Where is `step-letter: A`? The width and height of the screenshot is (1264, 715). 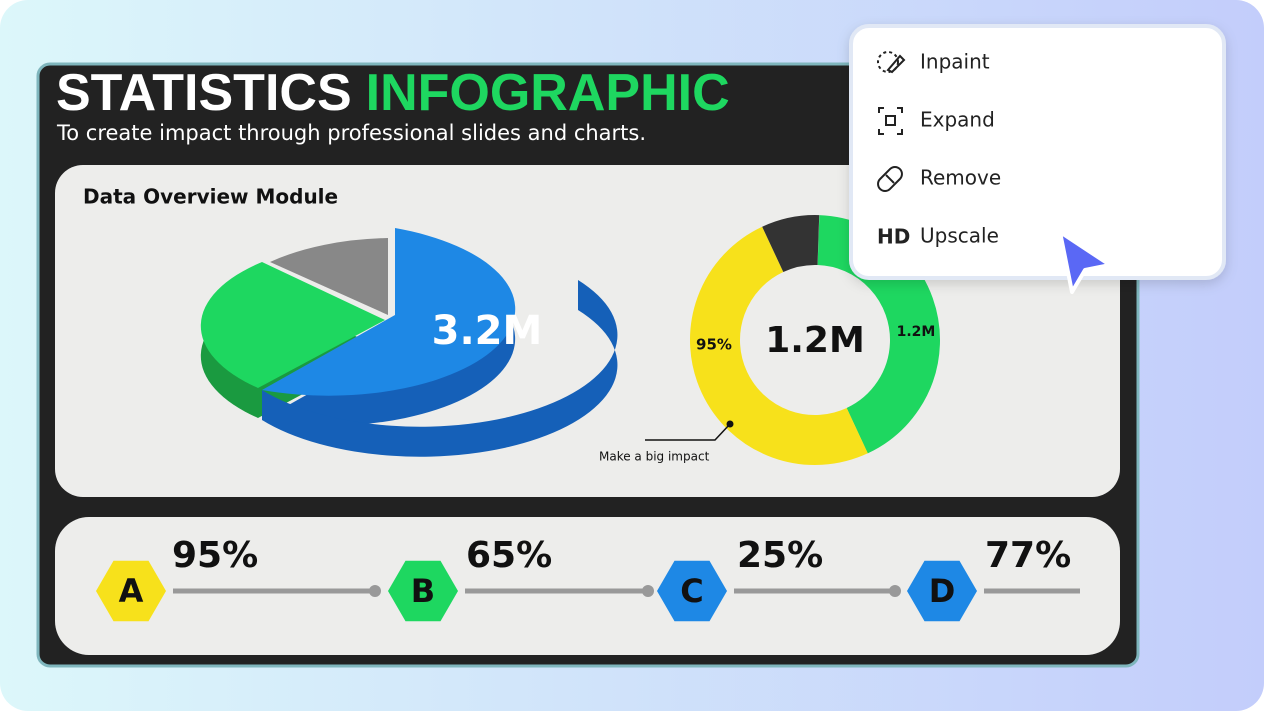
step-letter: A is located at coordinates (131, 591).